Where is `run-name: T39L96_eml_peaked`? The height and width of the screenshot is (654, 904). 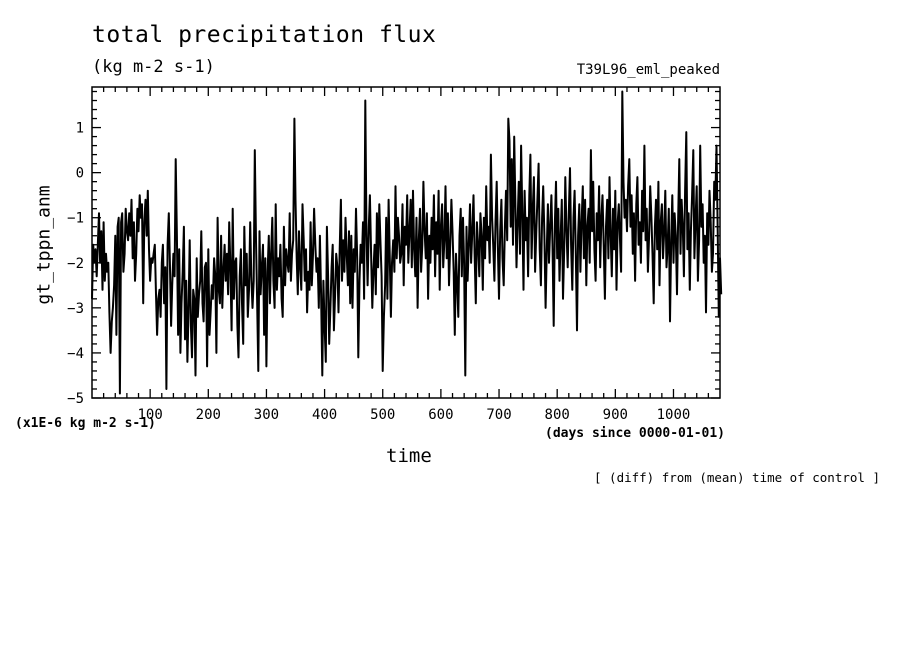 run-name: T39L96_eml_peaked is located at coordinates (648, 70).